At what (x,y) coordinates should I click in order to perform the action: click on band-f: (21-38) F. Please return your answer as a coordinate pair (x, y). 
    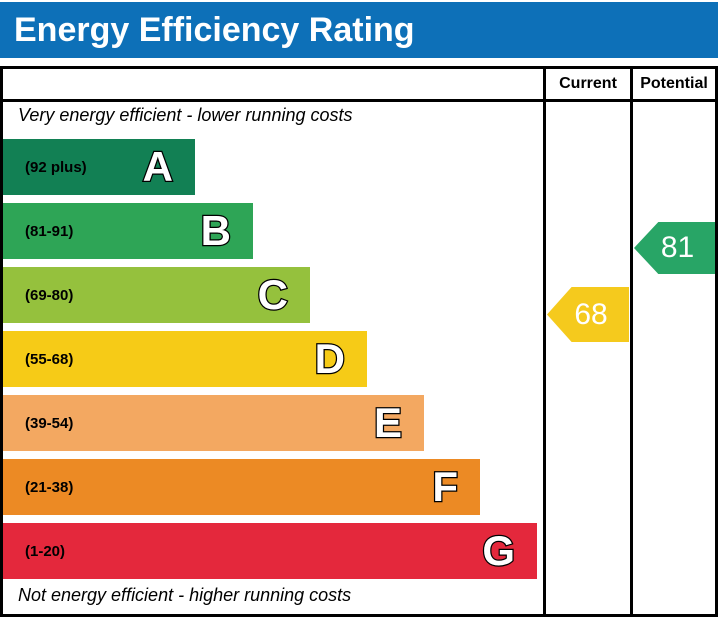
    Looking at the image, I should click on (241, 487).